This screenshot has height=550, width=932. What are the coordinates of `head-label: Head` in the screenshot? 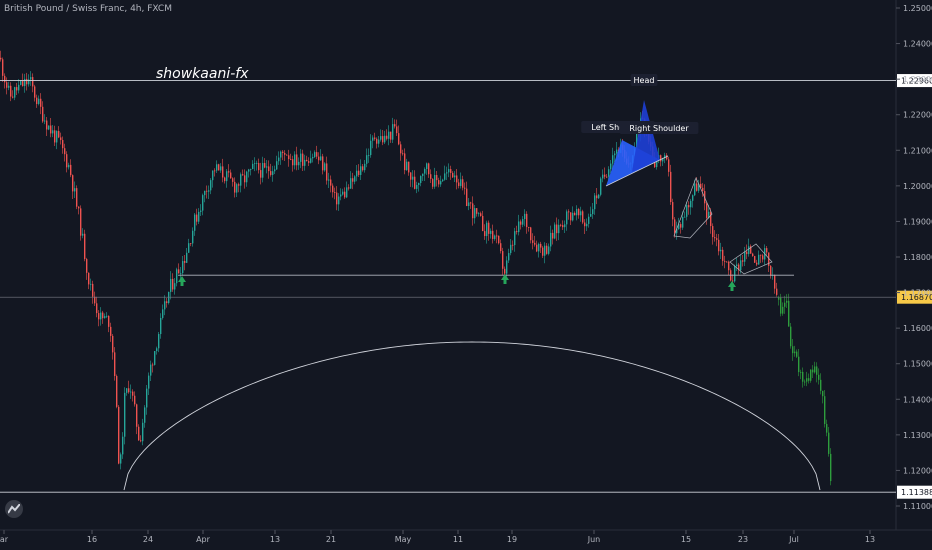 It's located at (644, 80).